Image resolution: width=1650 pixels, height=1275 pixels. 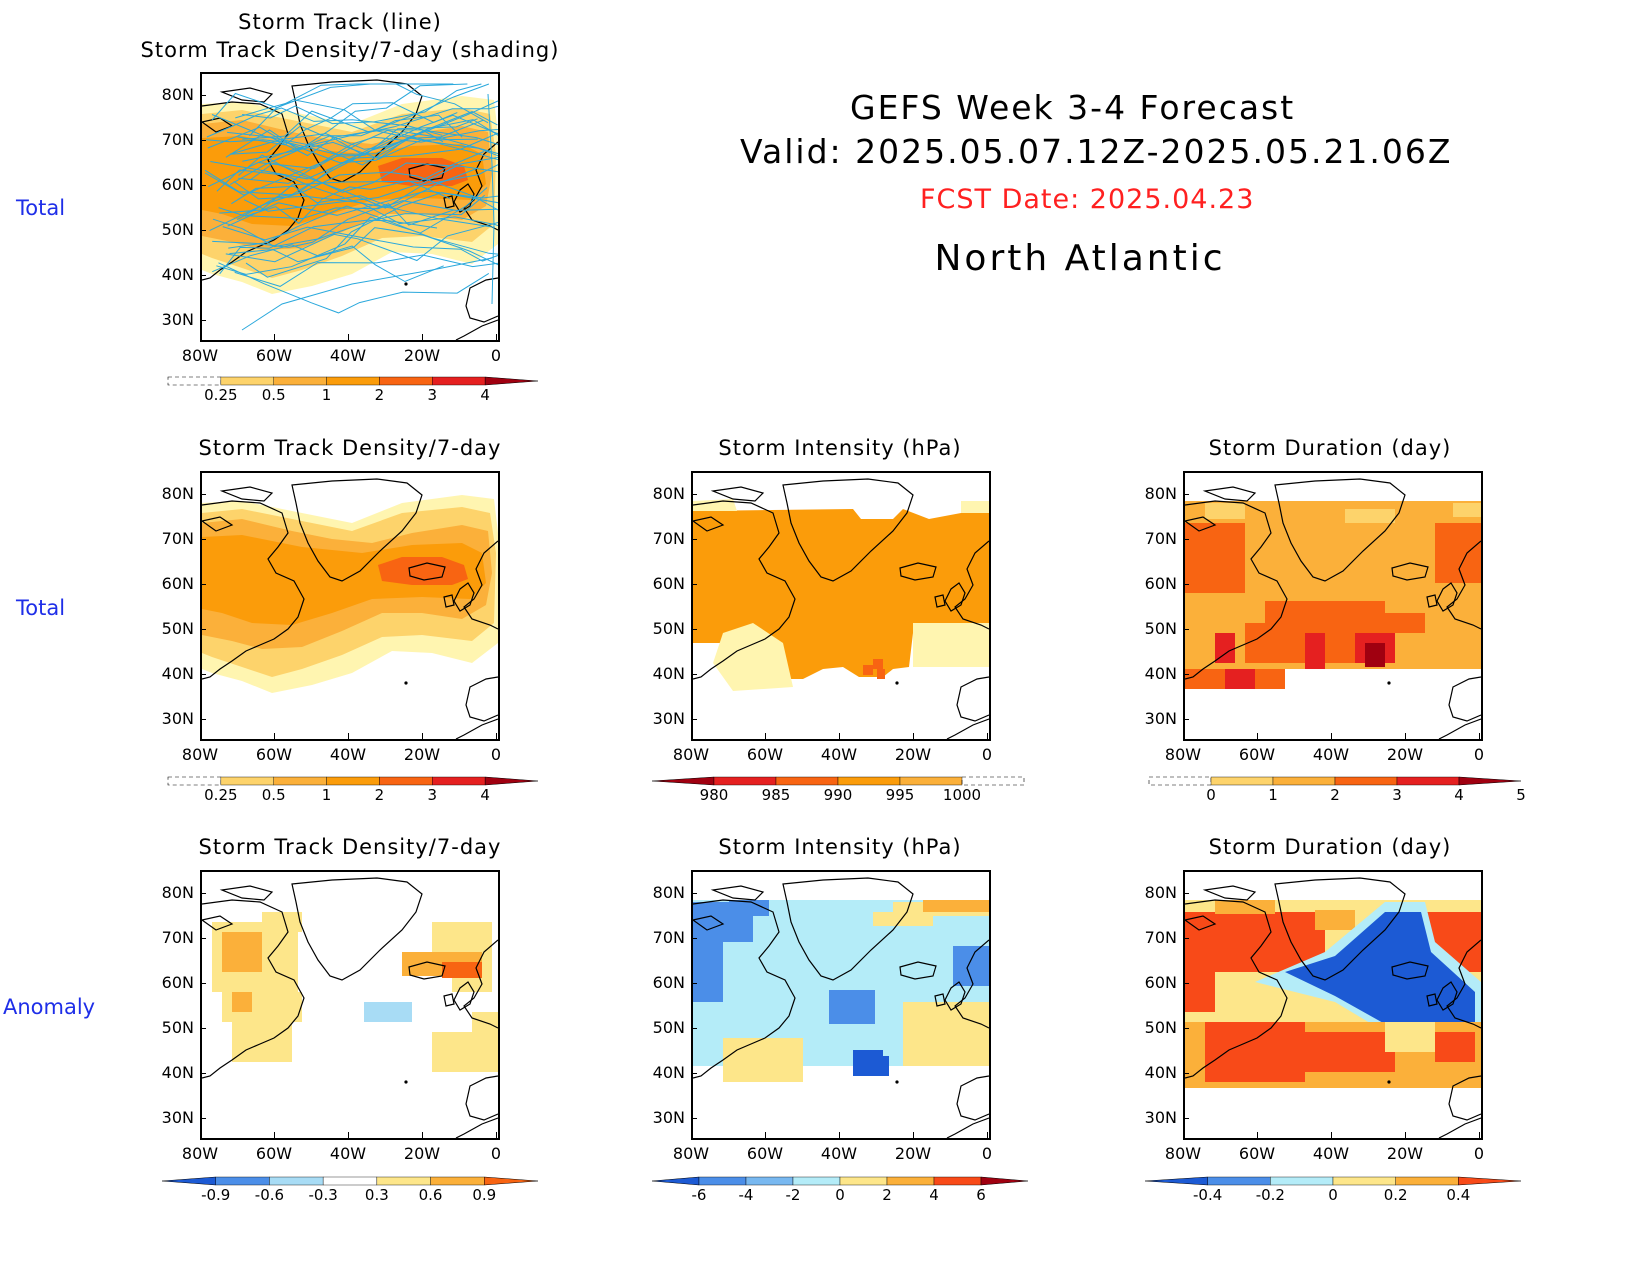 I want to click on colorbar-label: -6, so click(x=699, y=1195).